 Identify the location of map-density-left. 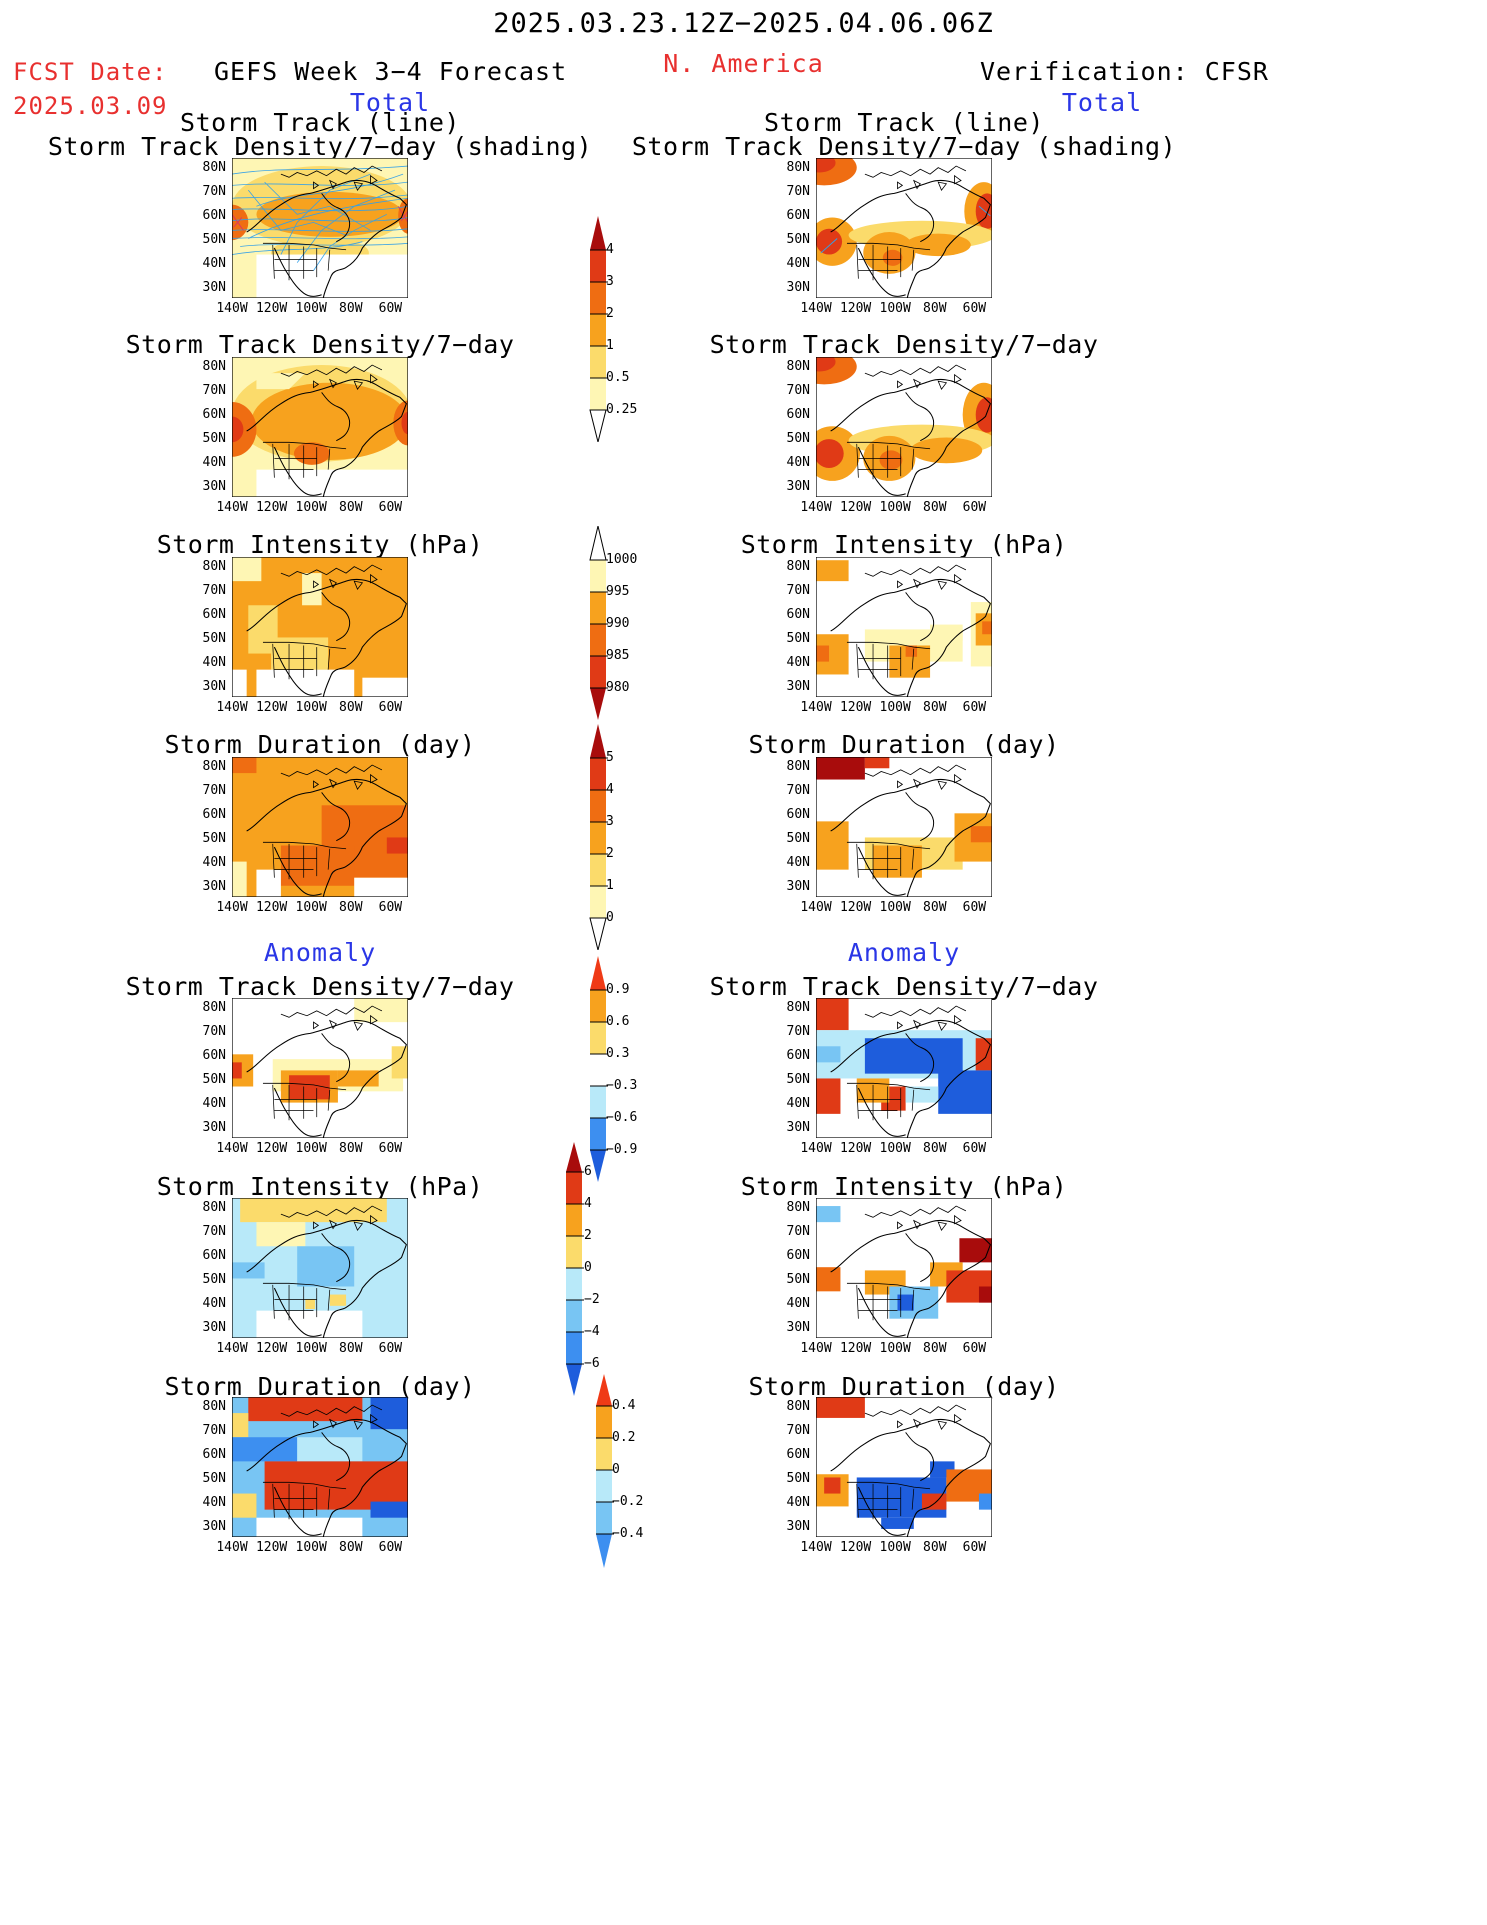
(320, 427).